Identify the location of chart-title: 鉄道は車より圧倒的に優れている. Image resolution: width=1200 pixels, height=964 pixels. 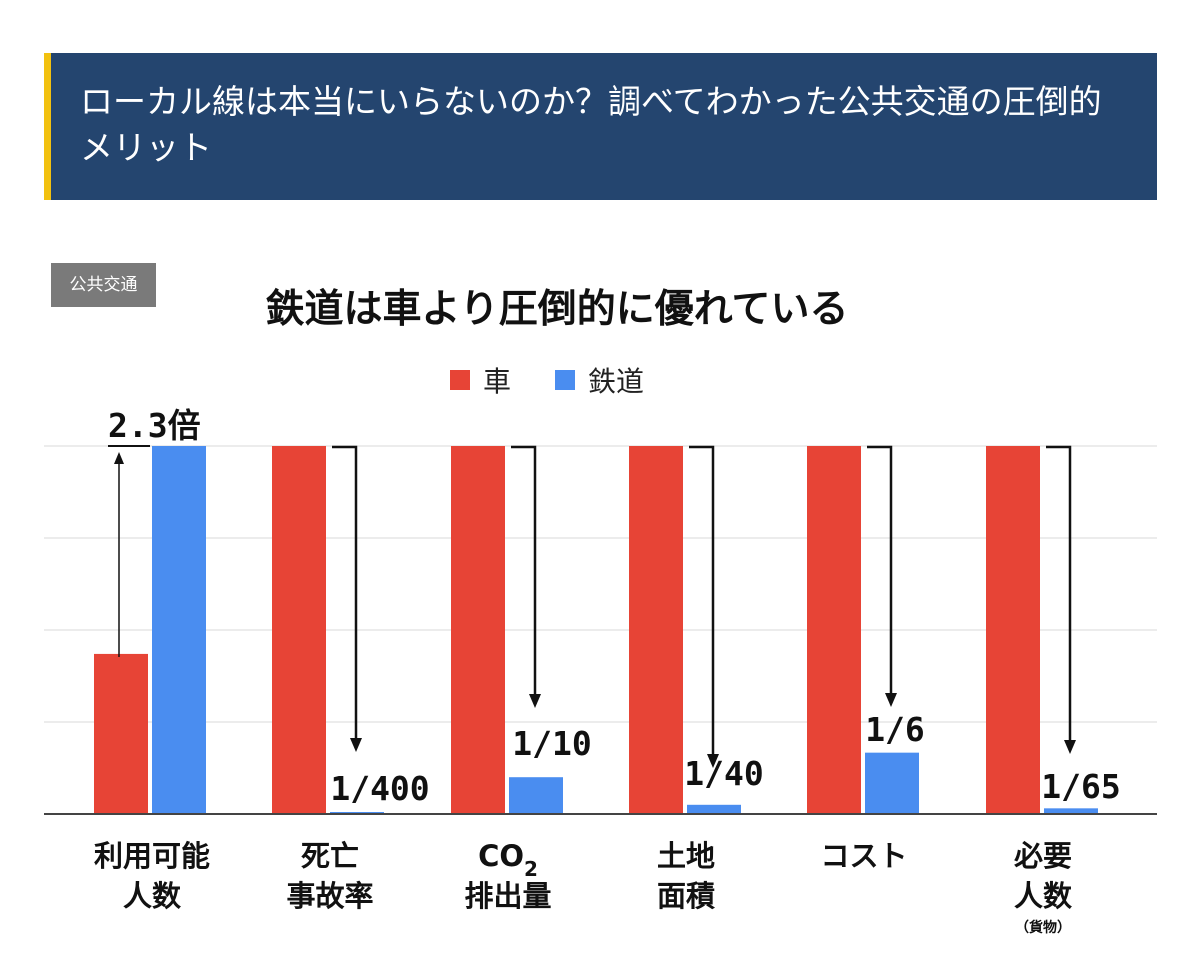
(556, 309).